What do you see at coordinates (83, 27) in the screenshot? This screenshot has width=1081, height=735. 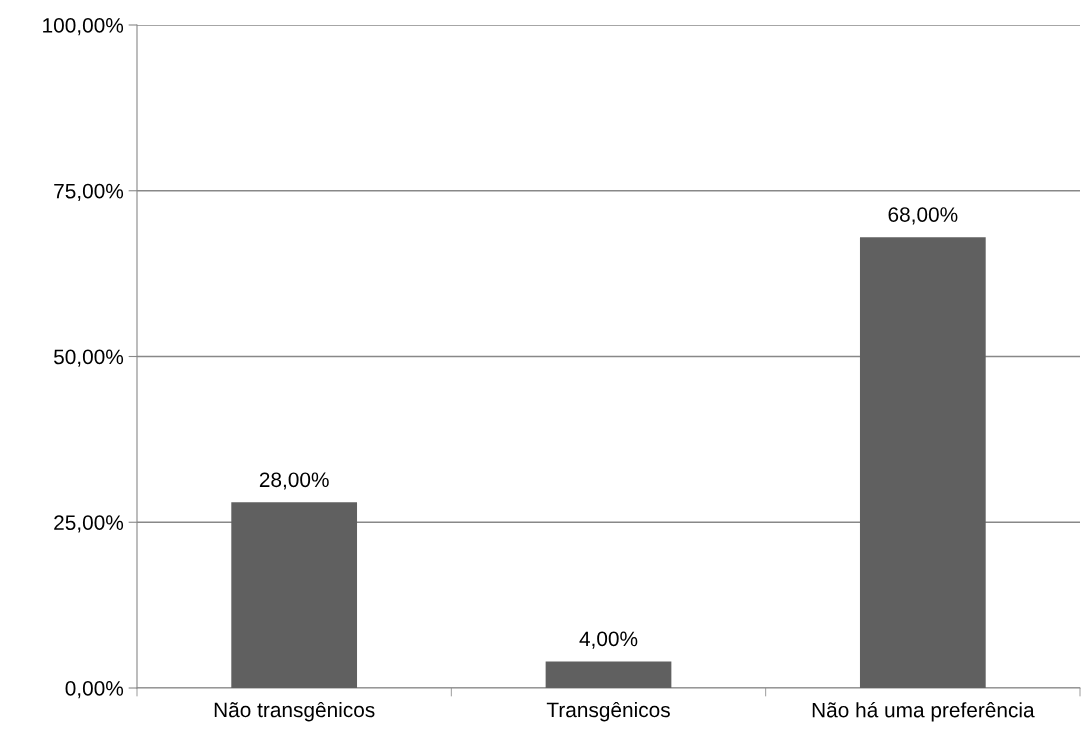 I see `y-tick-label: 100,00%` at bounding box center [83, 27].